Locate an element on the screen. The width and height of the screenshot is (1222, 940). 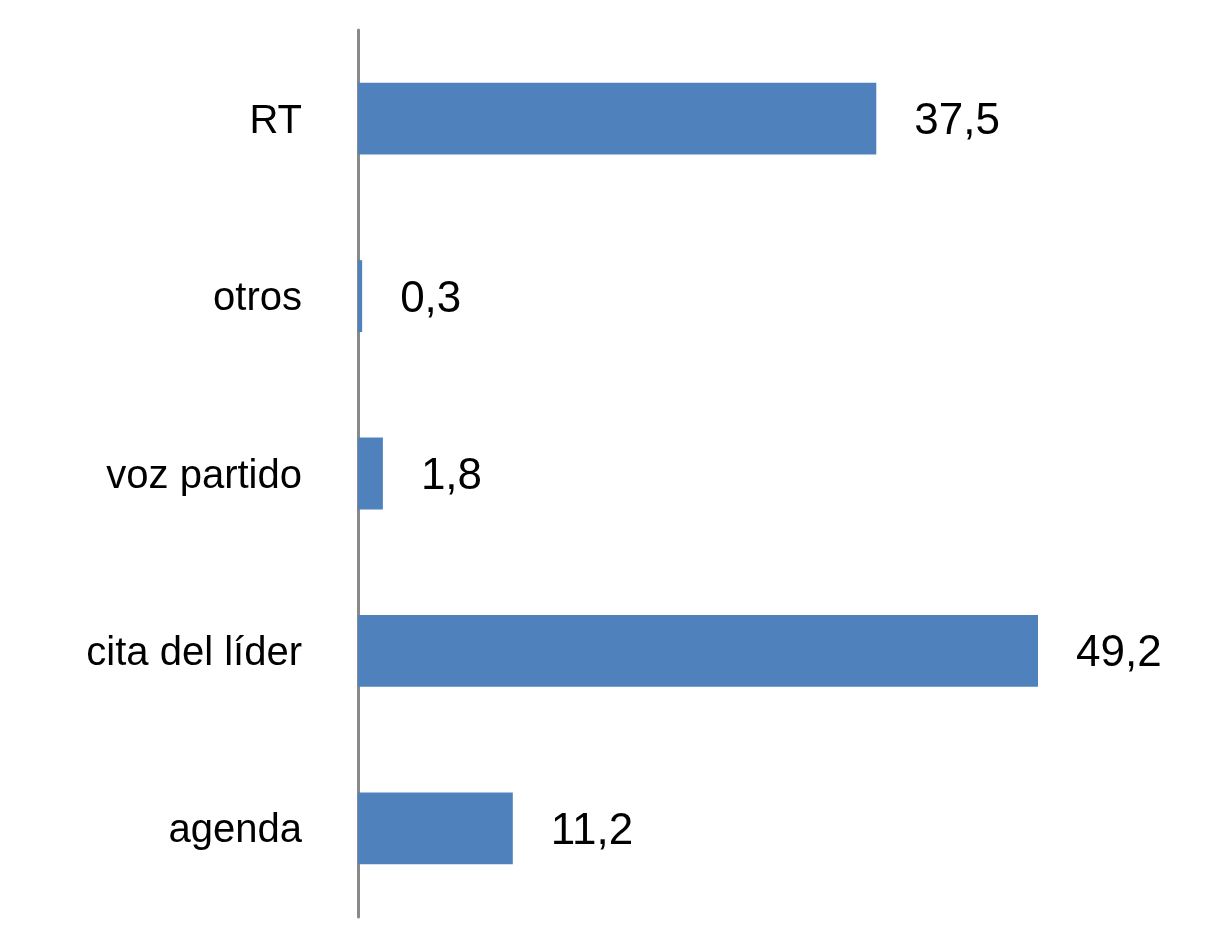
data-label: 1,8 is located at coordinates (451, 473).